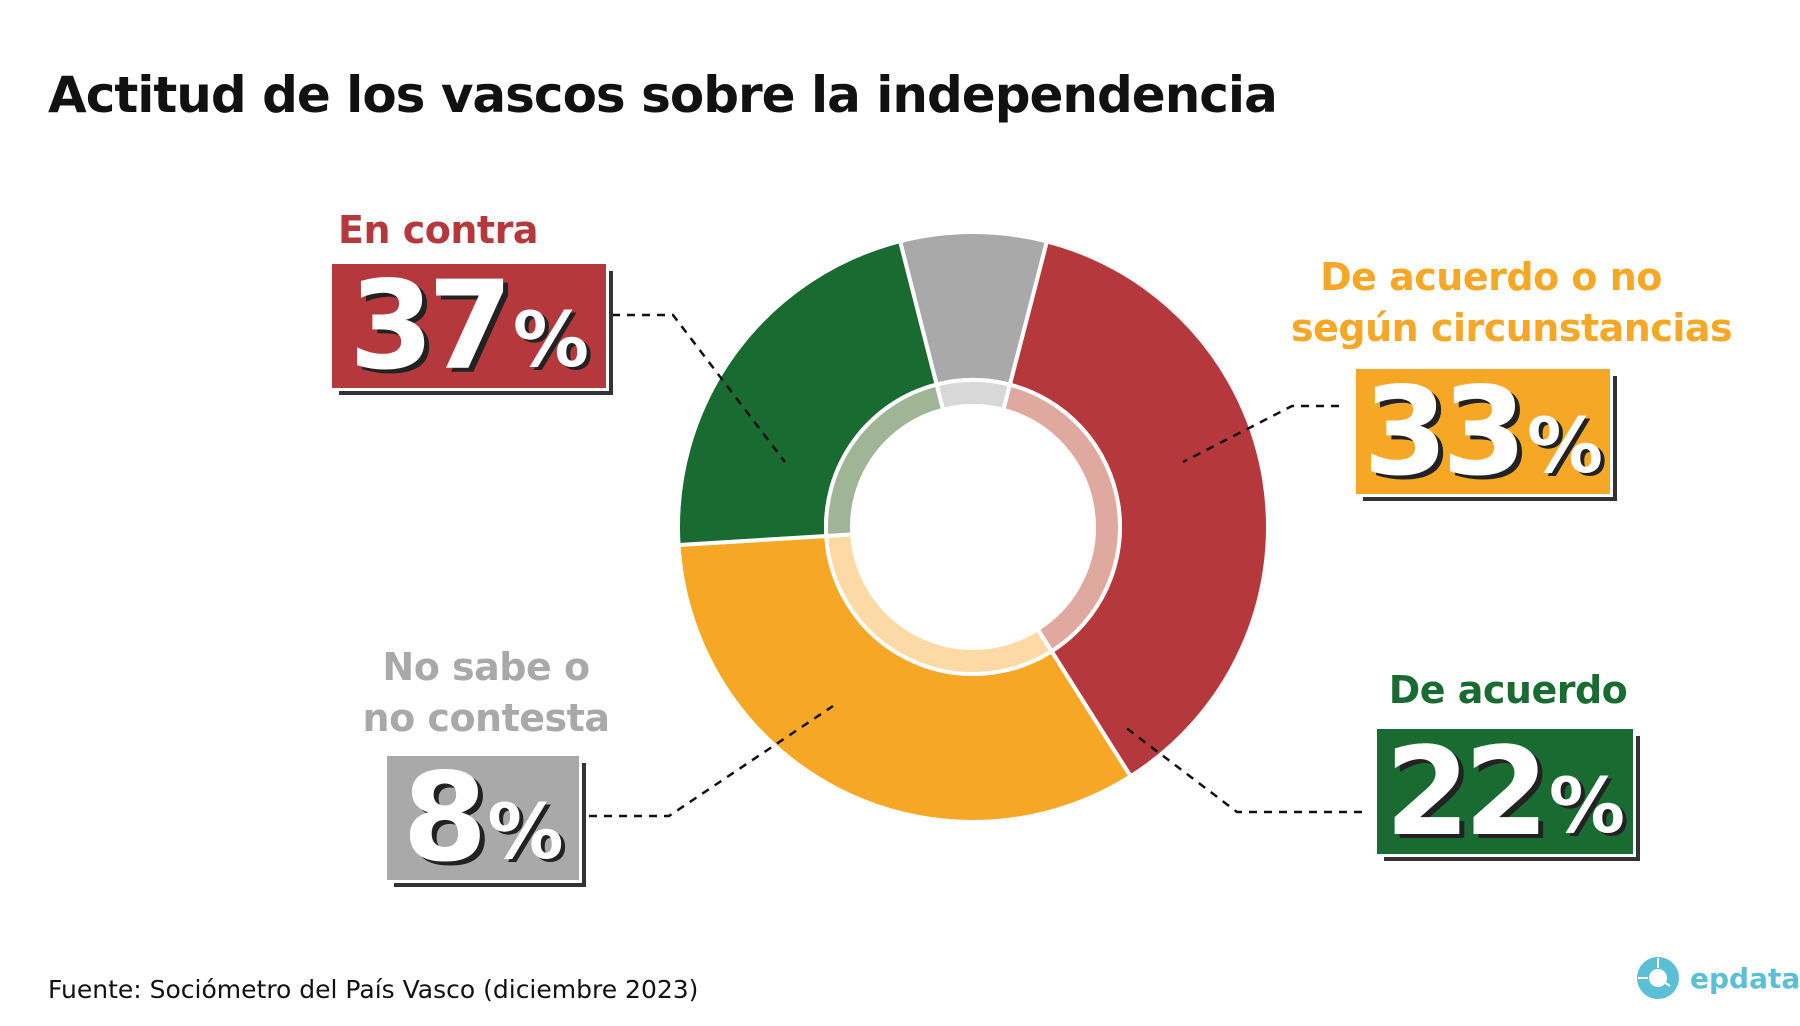 The height and width of the screenshot is (1026, 1800). Describe the element at coordinates (486, 693) in the screenshot. I see `label-no-sabe: No sabe o no contesta` at that location.